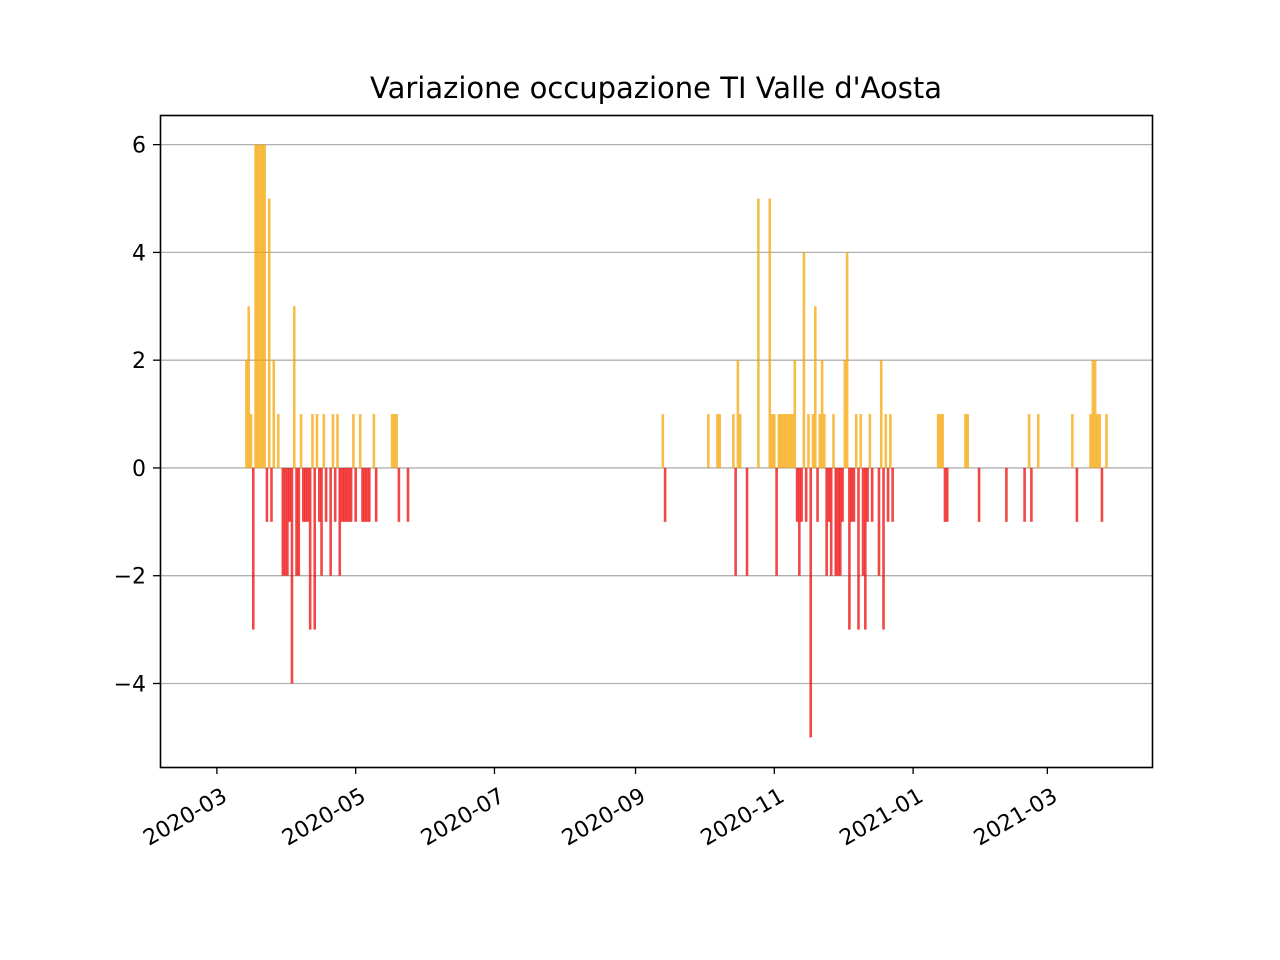  Describe the element at coordinates (137, 415) in the screenshot. I see `y-axis: 6 4 2 0 −2 −4` at that location.